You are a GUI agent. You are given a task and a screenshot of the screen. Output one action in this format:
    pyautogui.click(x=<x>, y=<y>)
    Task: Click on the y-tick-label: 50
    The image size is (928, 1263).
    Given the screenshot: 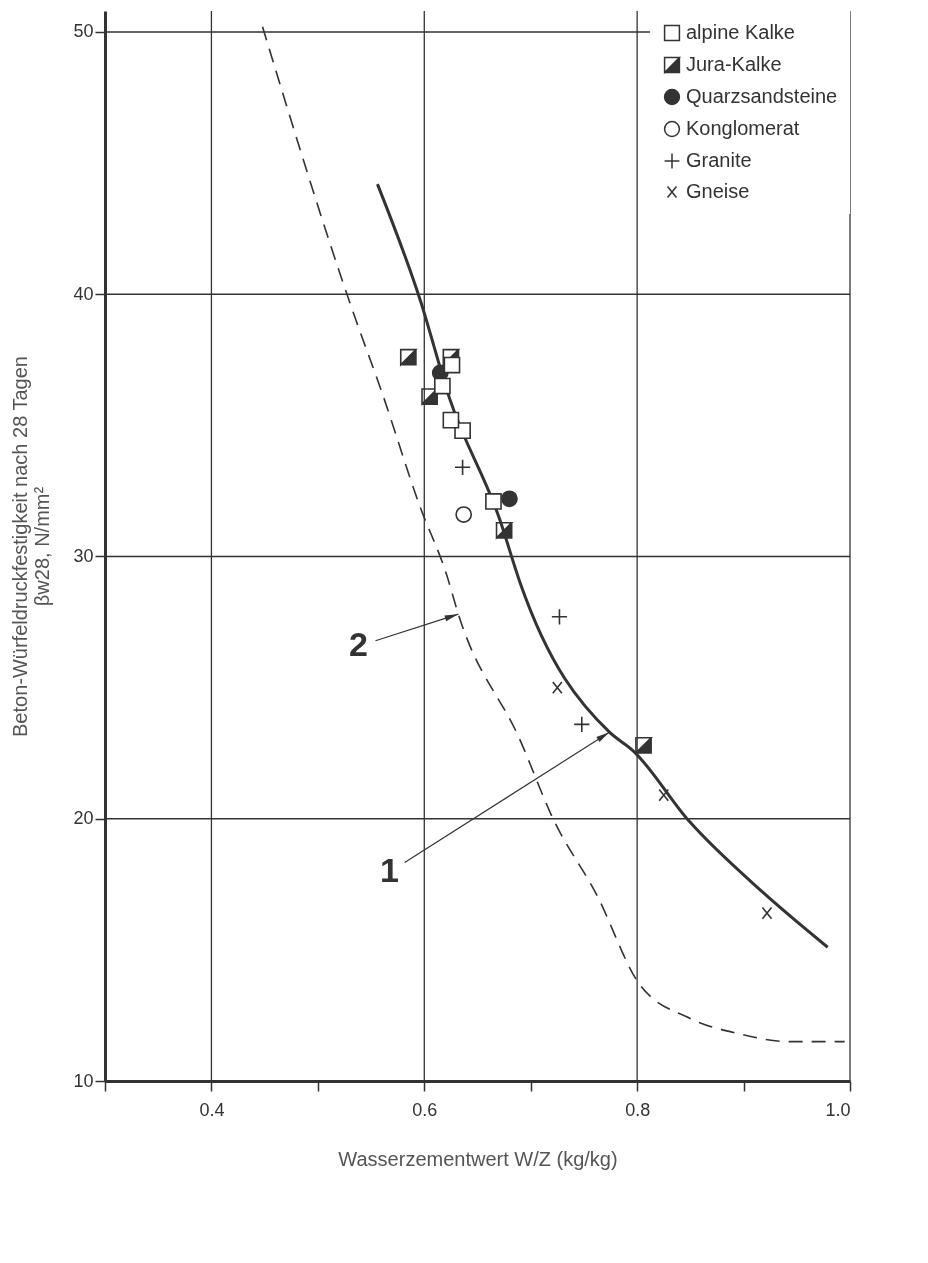 What is the action you would take?
    pyautogui.click(x=83, y=31)
    